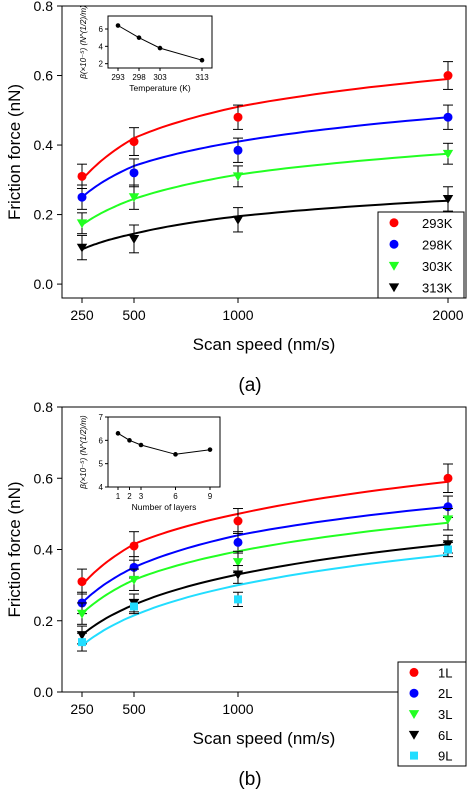  What do you see at coordinates (447, 315) in the screenshot?
I see `x-tick-label: 2000` at bounding box center [447, 315].